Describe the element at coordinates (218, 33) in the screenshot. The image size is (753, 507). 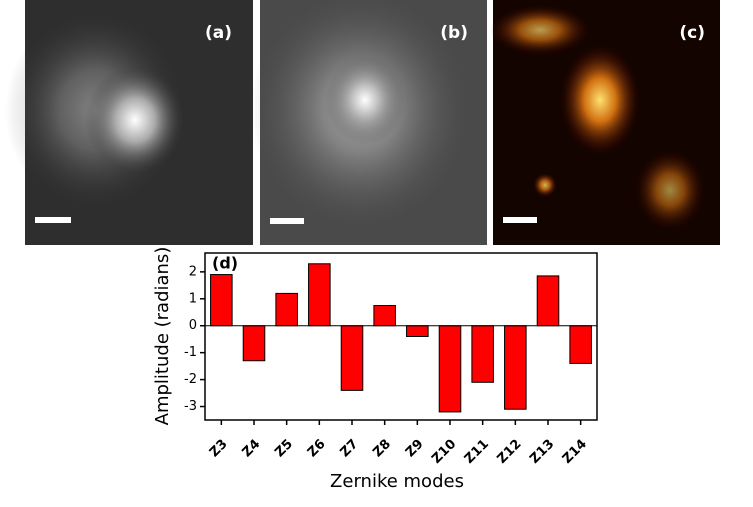
I see `panel-label: (a)` at that location.